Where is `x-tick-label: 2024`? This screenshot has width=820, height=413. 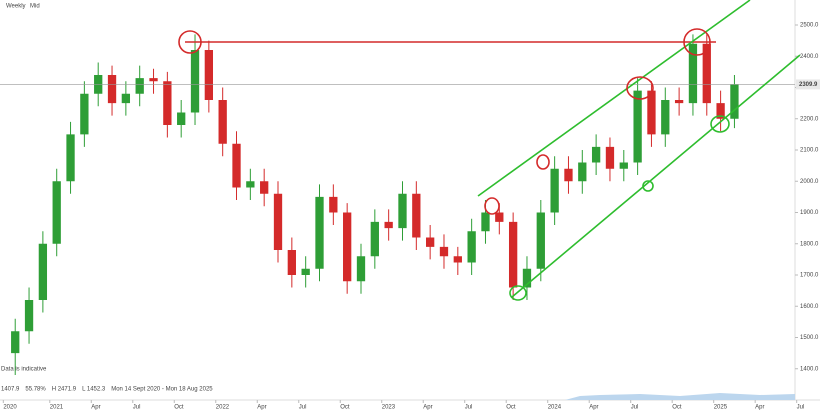 x-tick-label: 2024 is located at coordinates (555, 408).